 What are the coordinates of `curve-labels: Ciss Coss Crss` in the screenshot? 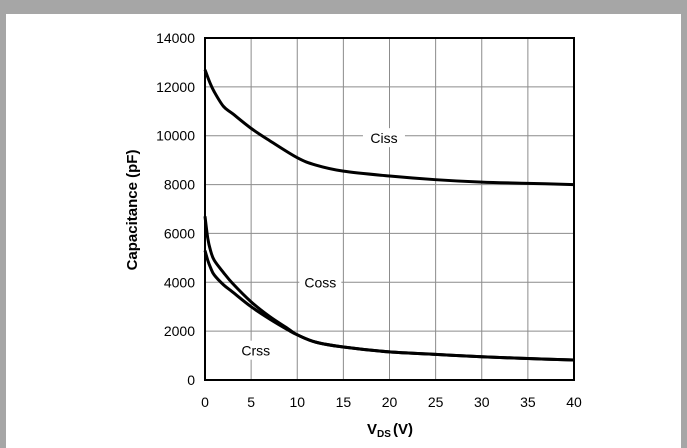 It's located at (319, 244).